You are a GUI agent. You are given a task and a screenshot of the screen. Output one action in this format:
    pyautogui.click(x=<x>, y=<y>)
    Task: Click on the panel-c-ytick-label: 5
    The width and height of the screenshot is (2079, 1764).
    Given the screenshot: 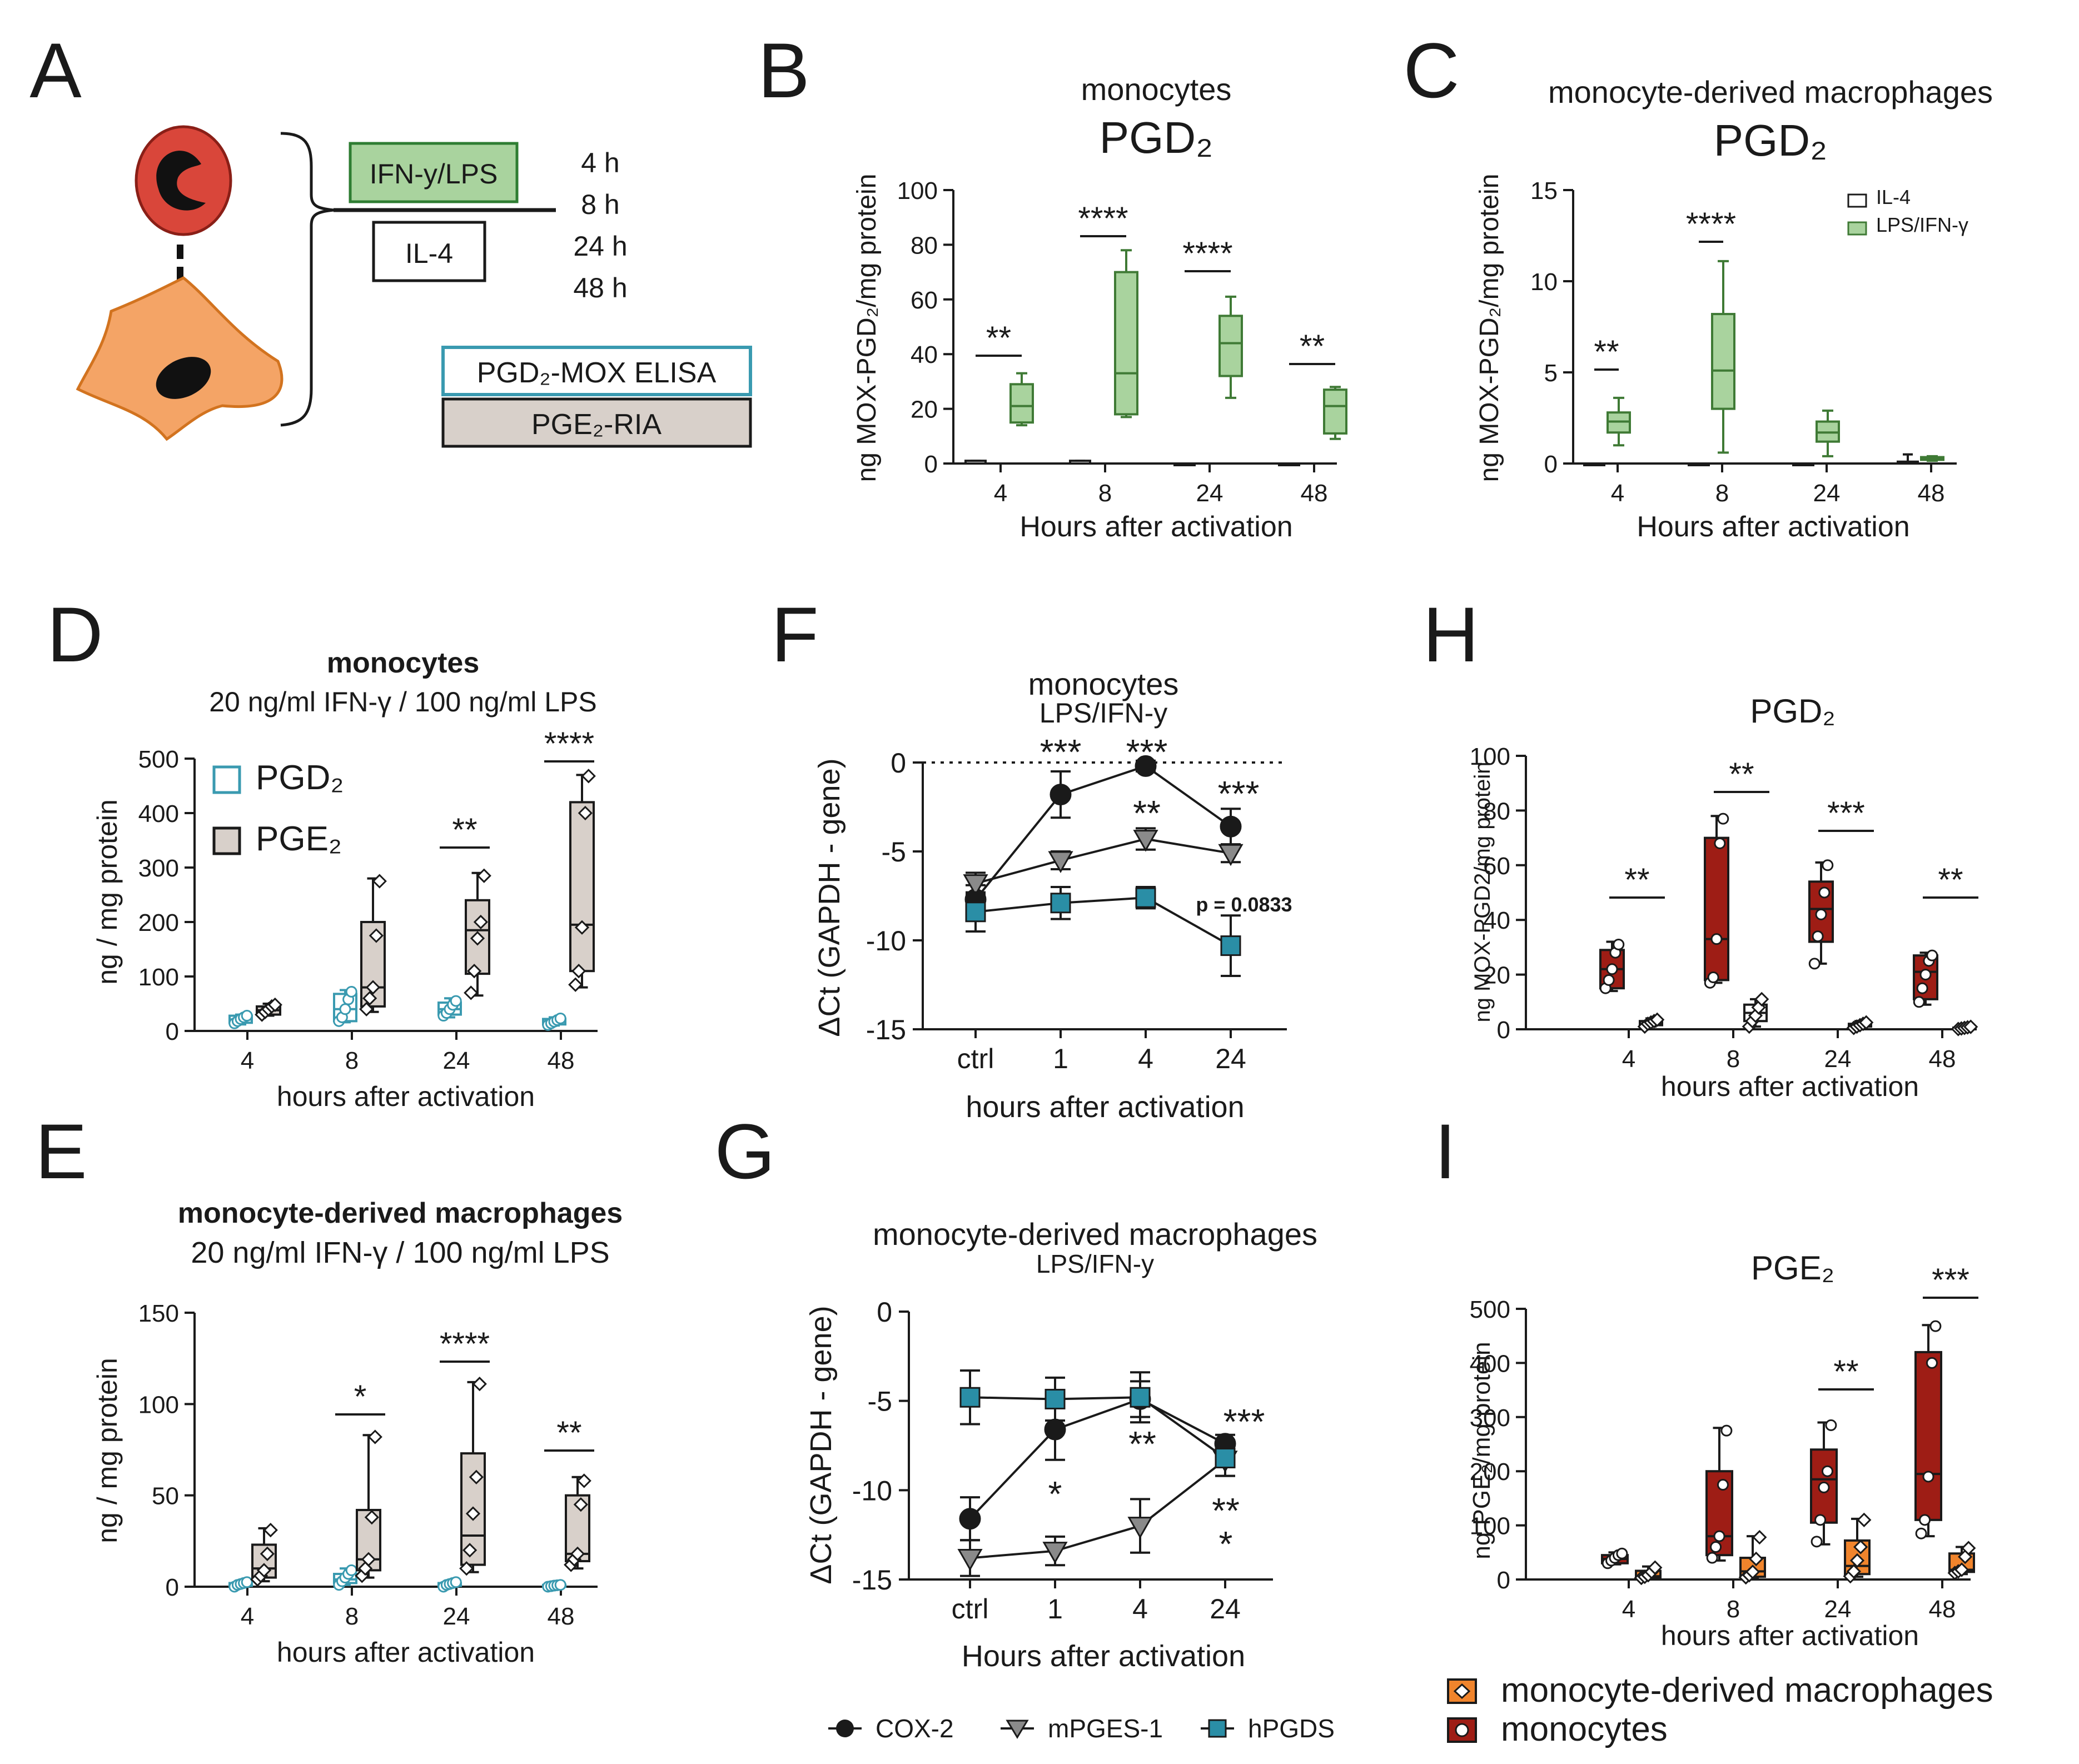 What is the action you would take?
    pyautogui.click(x=1551, y=373)
    